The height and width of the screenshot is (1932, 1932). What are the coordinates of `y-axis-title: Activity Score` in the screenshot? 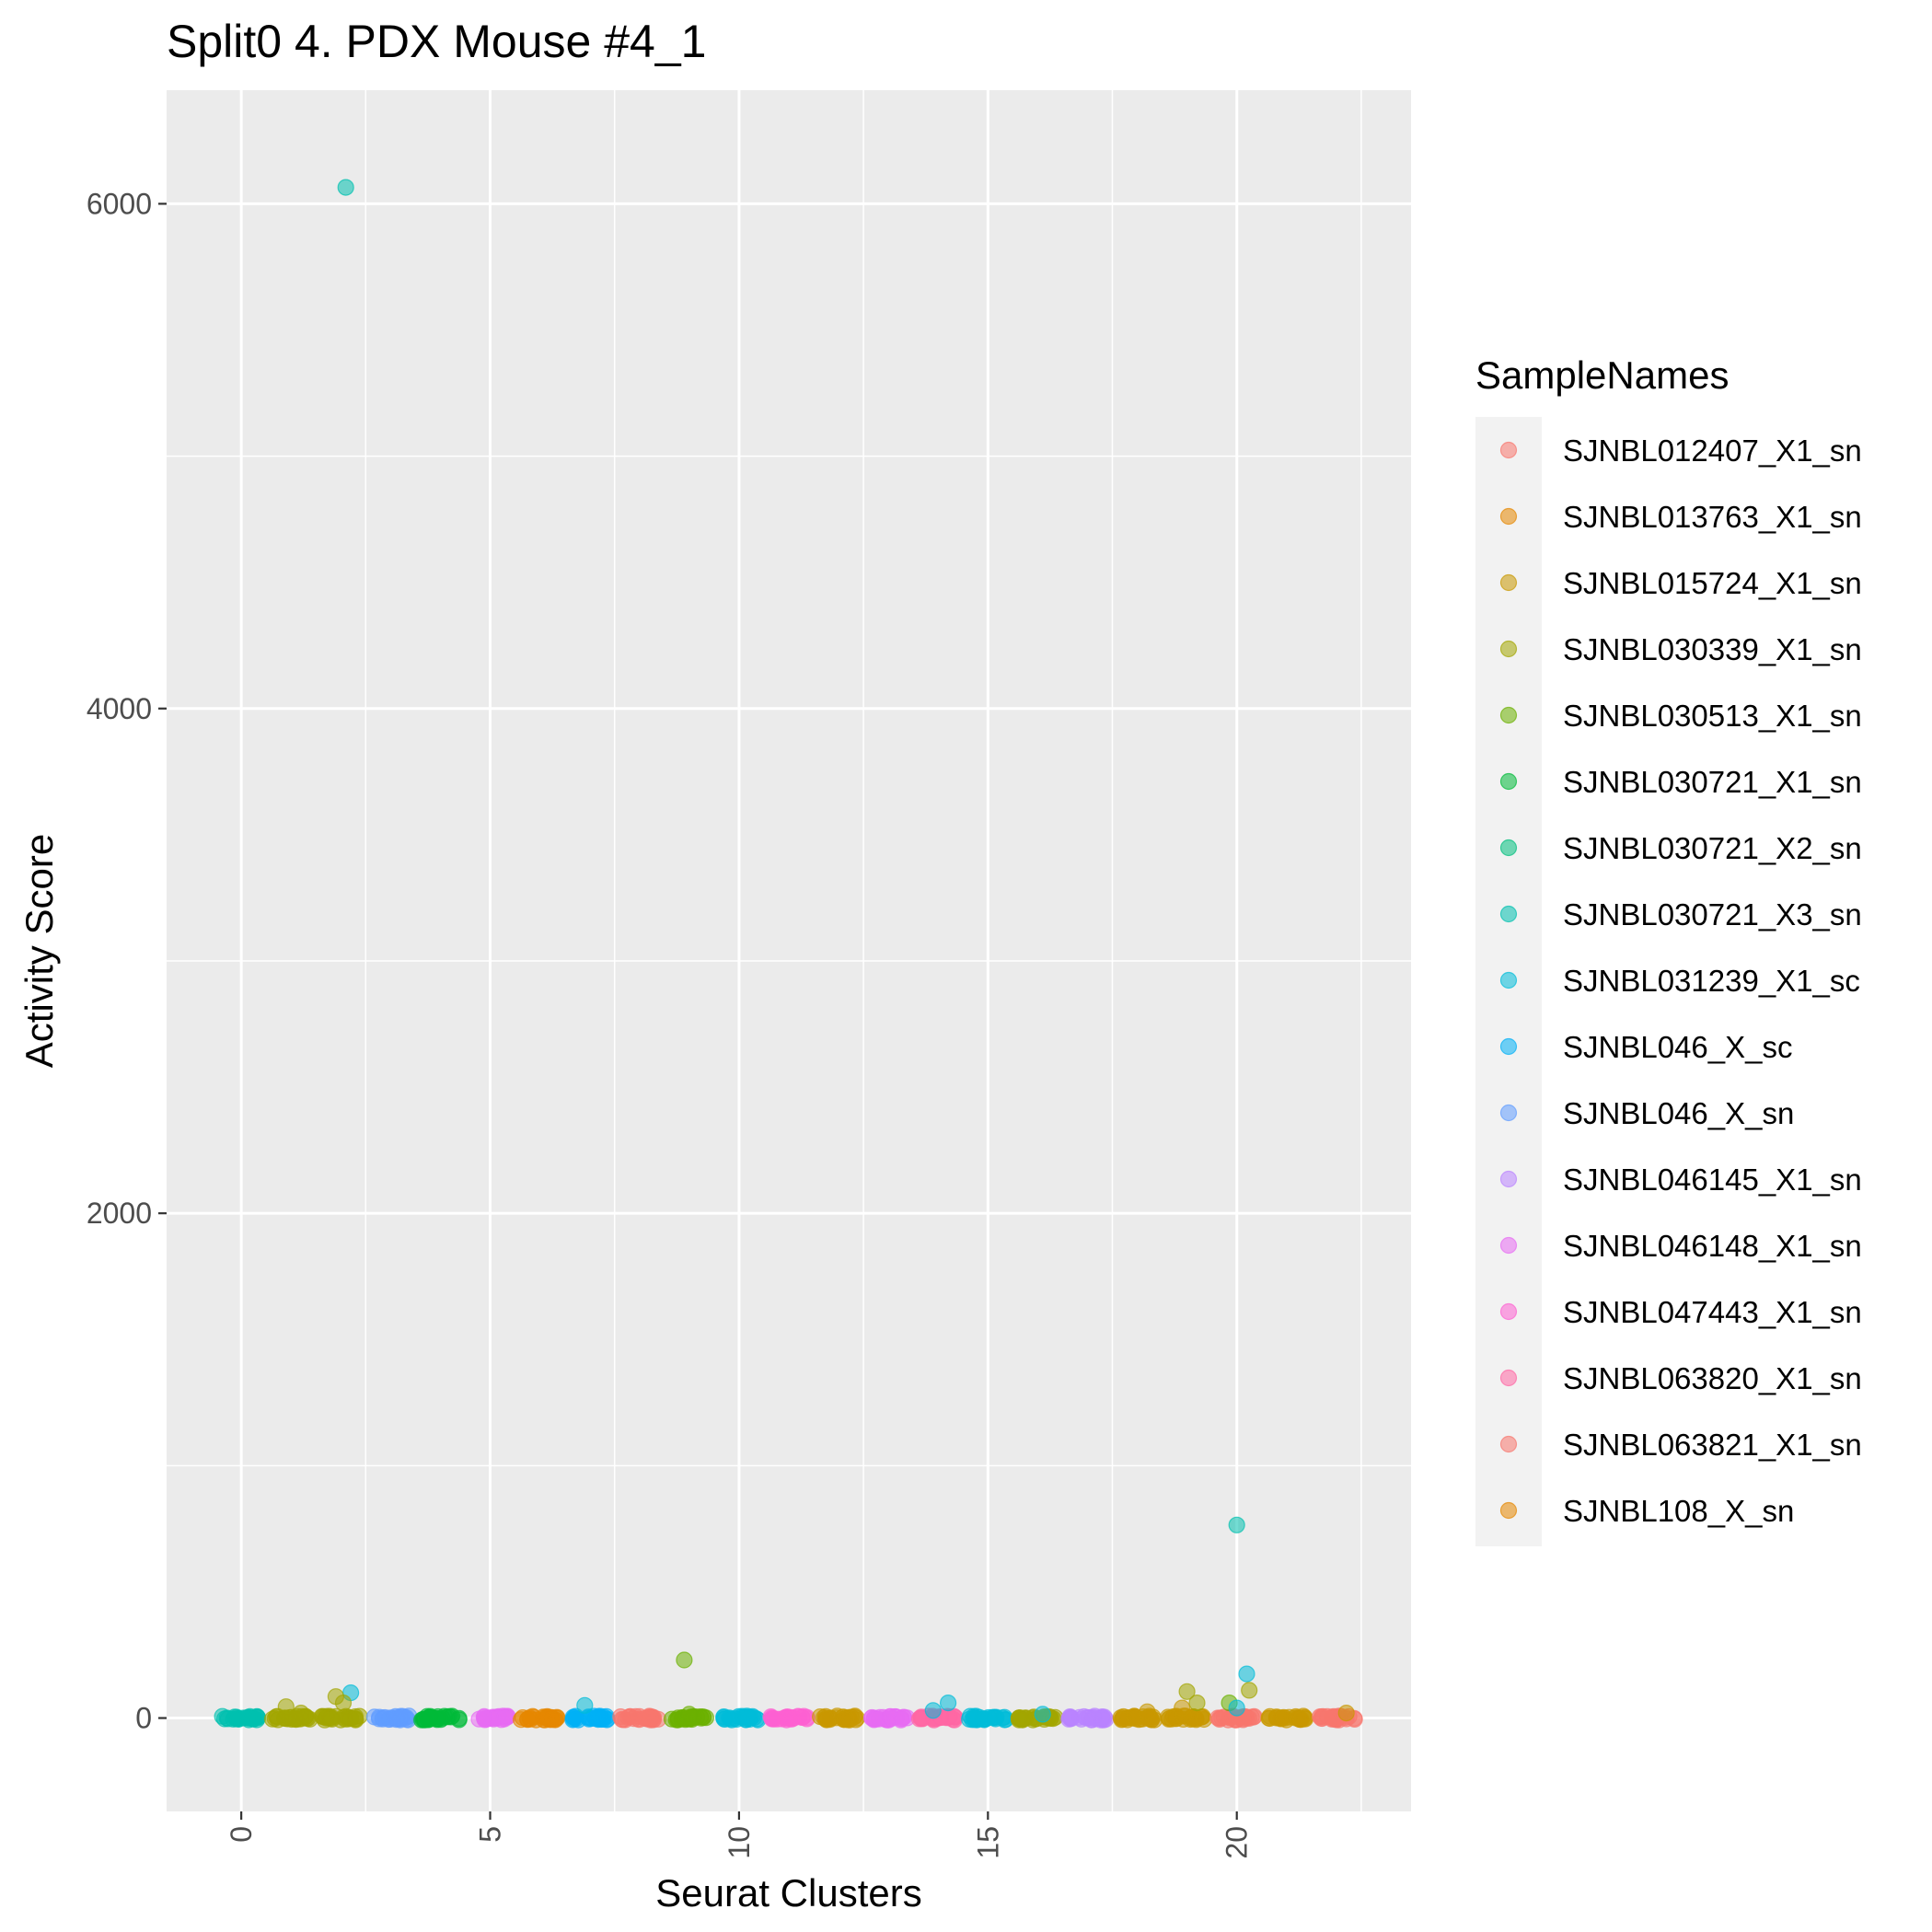 It's located at (39, 951).